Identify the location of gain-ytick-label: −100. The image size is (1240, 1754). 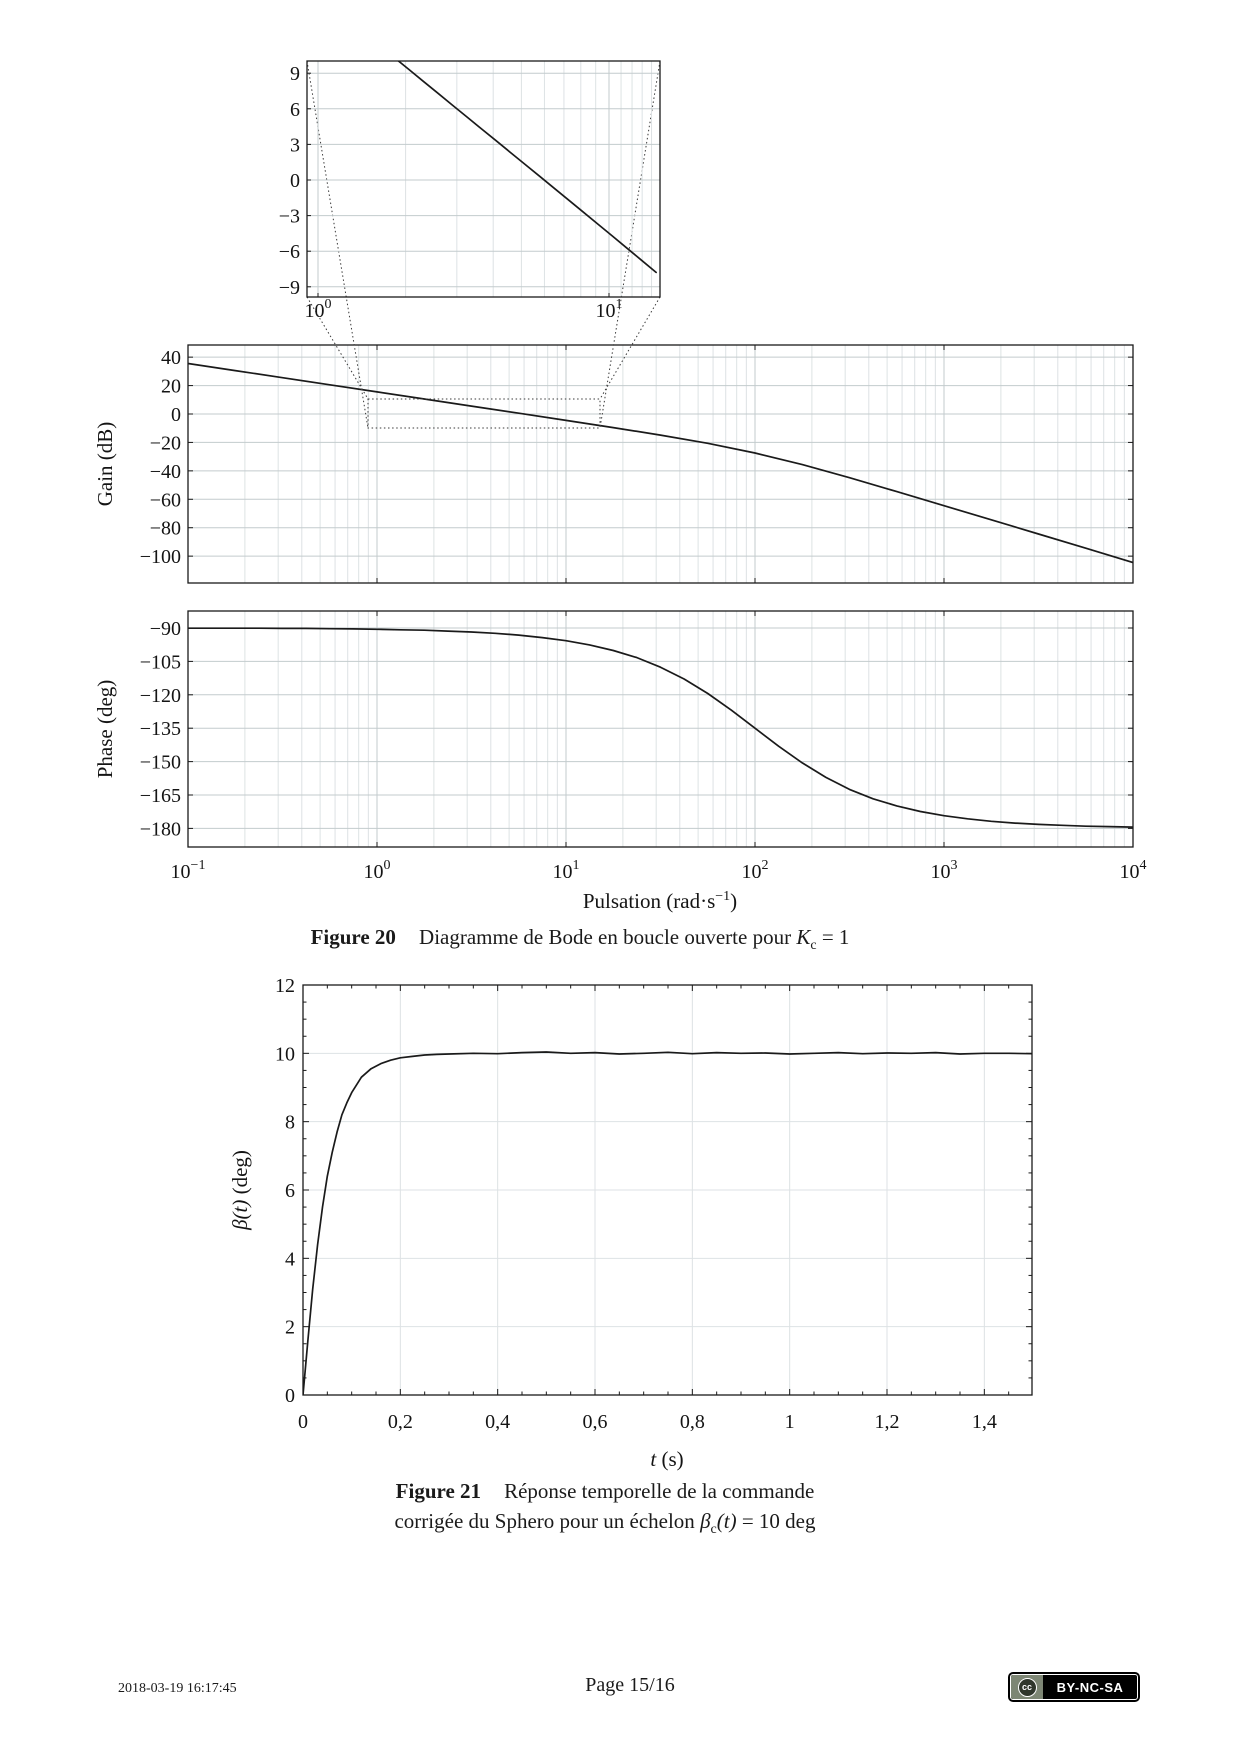
(160, 557).